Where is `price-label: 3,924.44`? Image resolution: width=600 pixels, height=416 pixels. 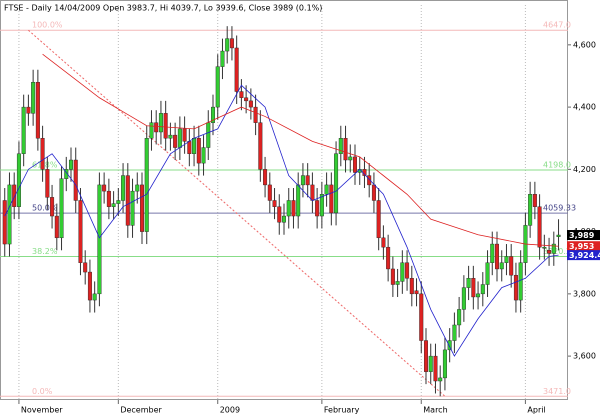 price-label: 3,924.44 is located at coordinates (584, 255).